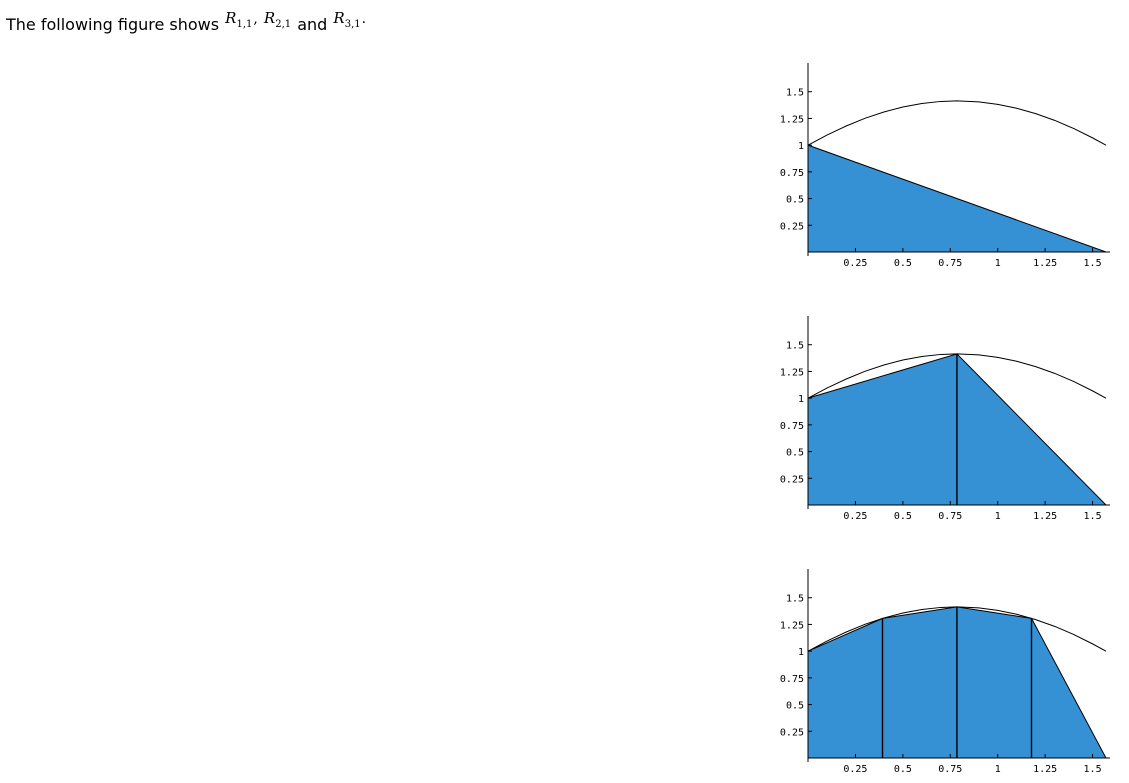  Describe the element at coordinates (239, 19) in the screenshot. I see `r-1-1-symbol: R1,1` at that location.